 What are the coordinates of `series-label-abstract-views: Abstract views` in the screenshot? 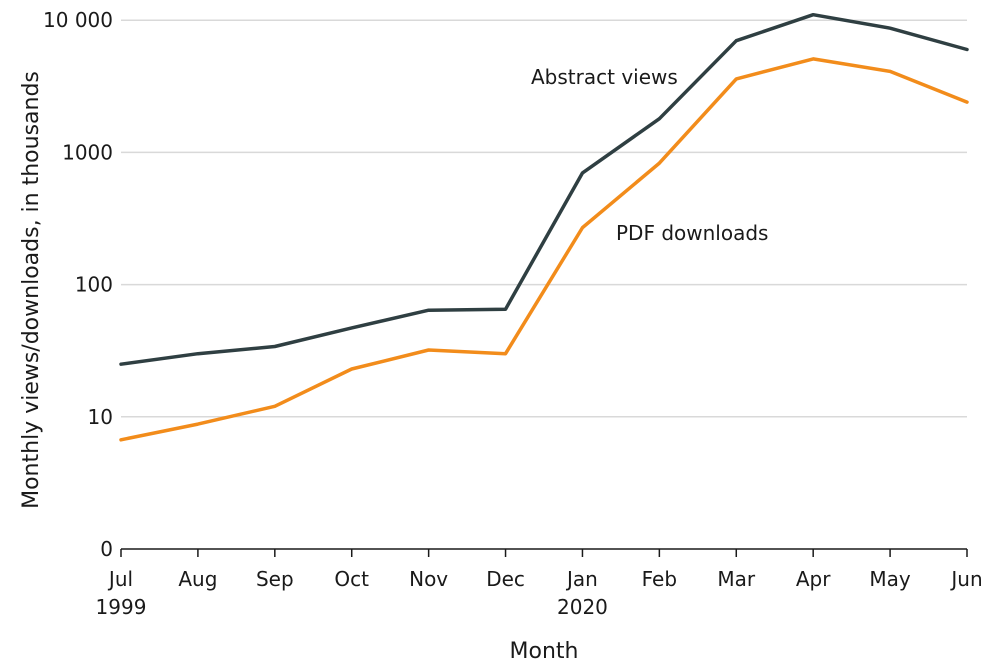 It's located at (604, 77).